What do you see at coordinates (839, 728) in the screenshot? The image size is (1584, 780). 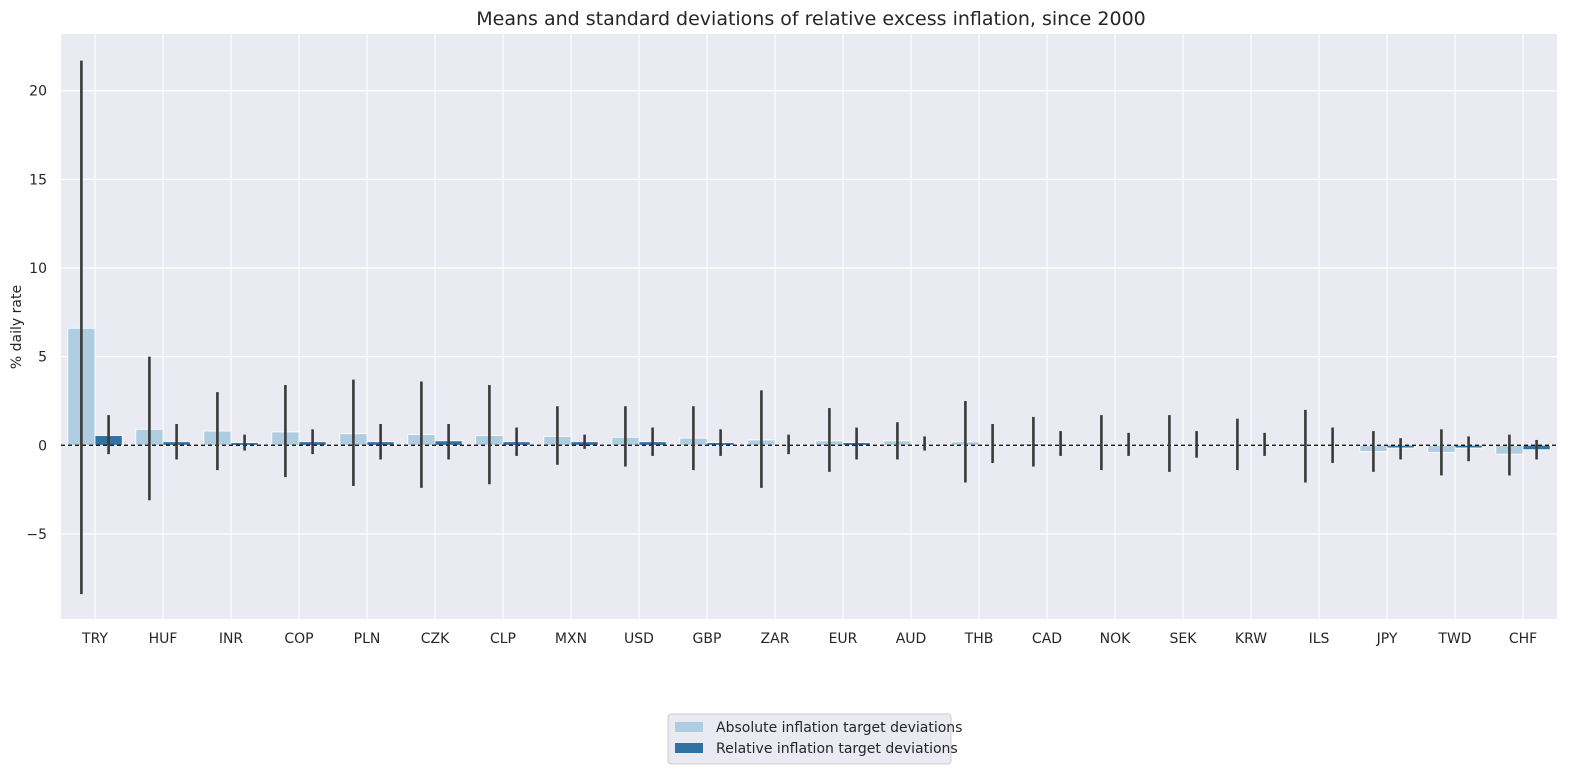 I see `legend-label-absolute: Absolute inflation target deviations` at bounding box center [839, 728].